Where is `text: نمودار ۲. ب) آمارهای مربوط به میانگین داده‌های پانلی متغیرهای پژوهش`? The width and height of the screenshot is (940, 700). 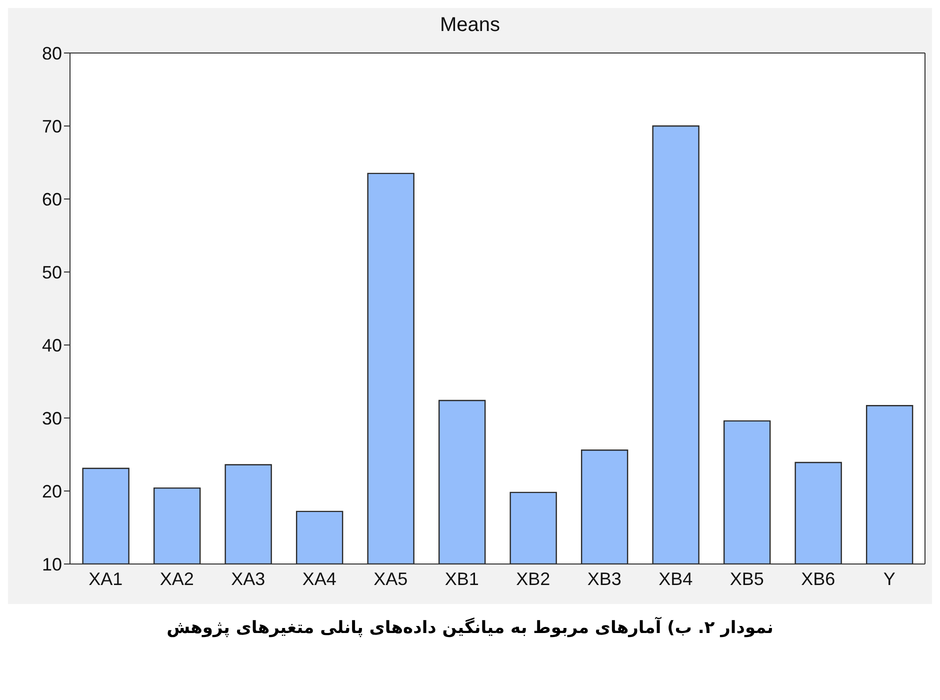
text: نمودار ۲. ب) آمارهای مربوط به میانگین داده‌های پانلی متغیرهای پژوهش is located at coordinates (470, 628).